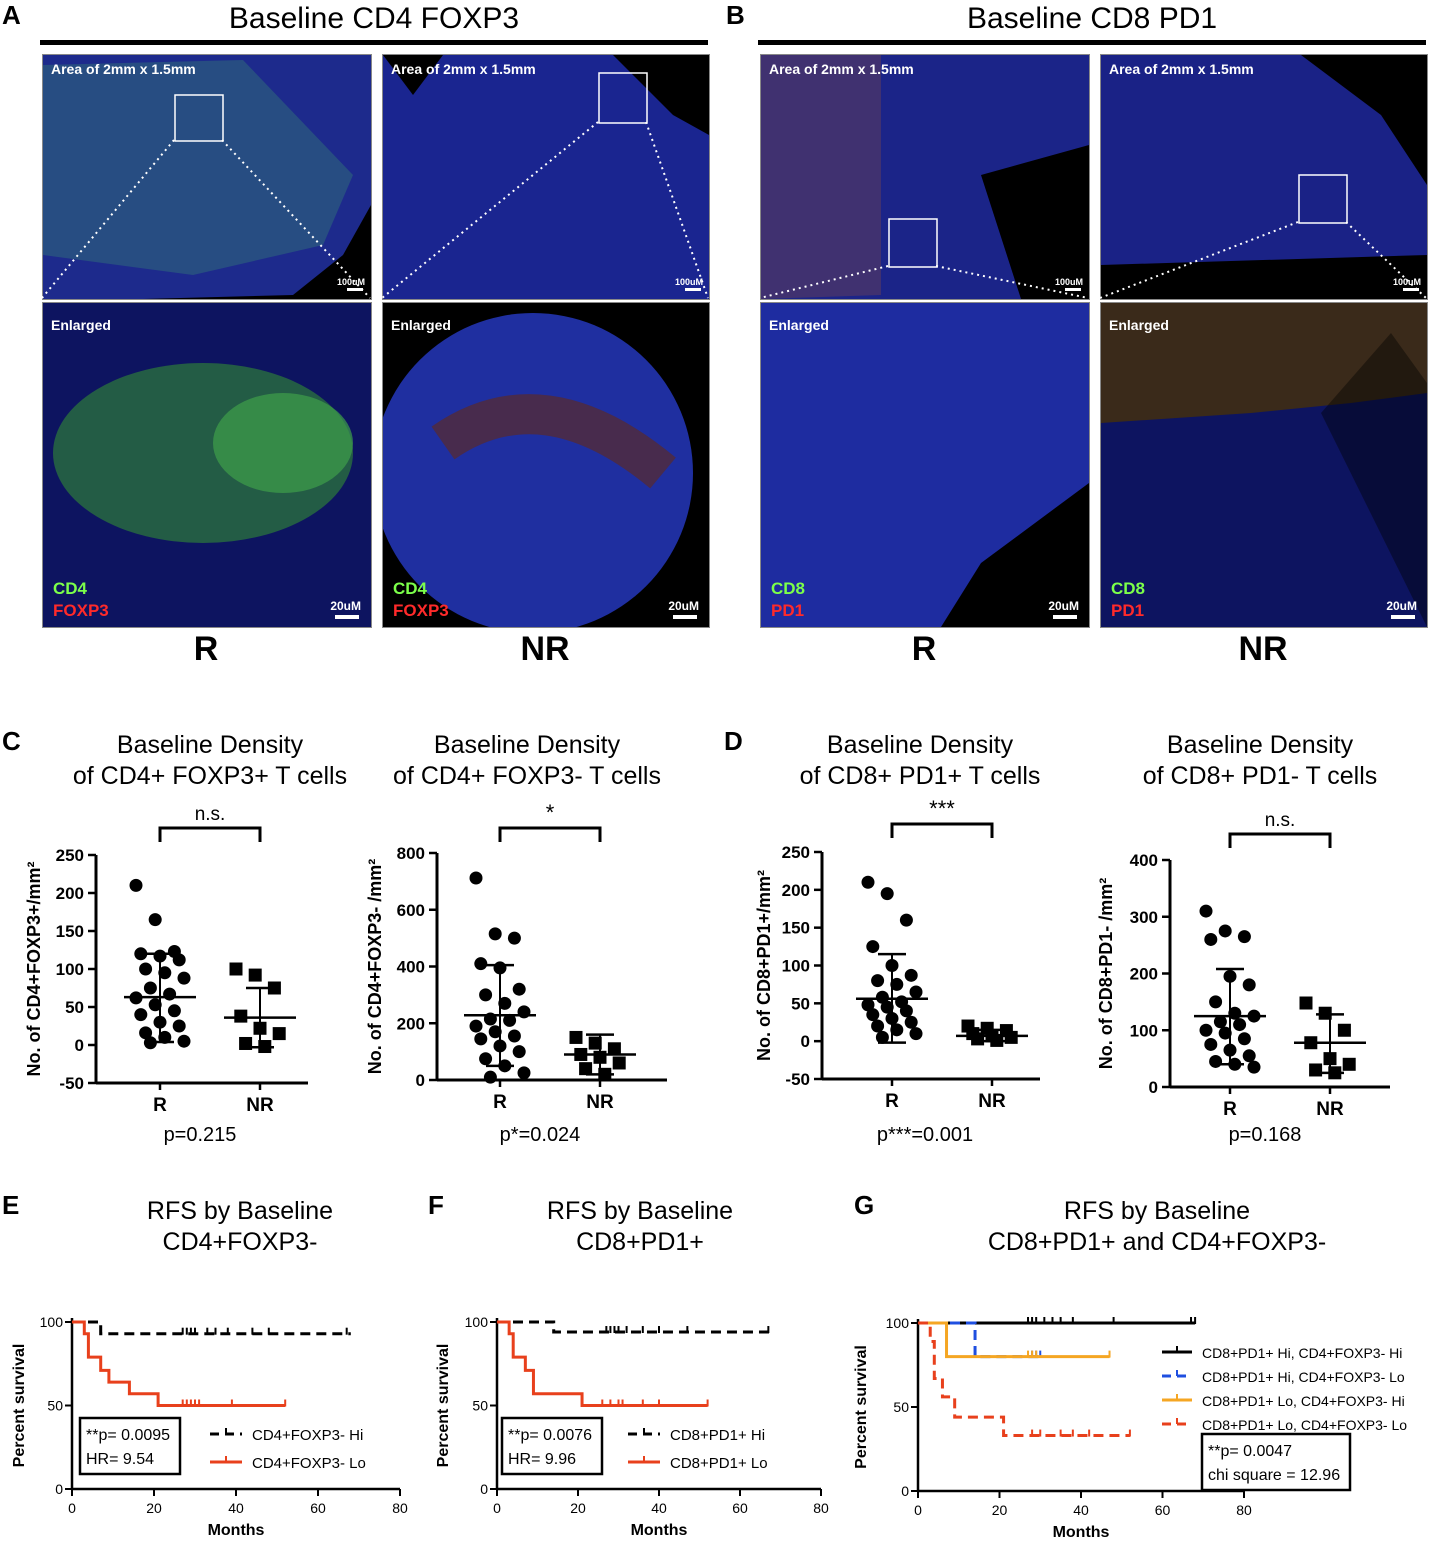  Describe the element at coordinates (411, 910) in the screenshot. I see `y-tick-label: 600` at that location.